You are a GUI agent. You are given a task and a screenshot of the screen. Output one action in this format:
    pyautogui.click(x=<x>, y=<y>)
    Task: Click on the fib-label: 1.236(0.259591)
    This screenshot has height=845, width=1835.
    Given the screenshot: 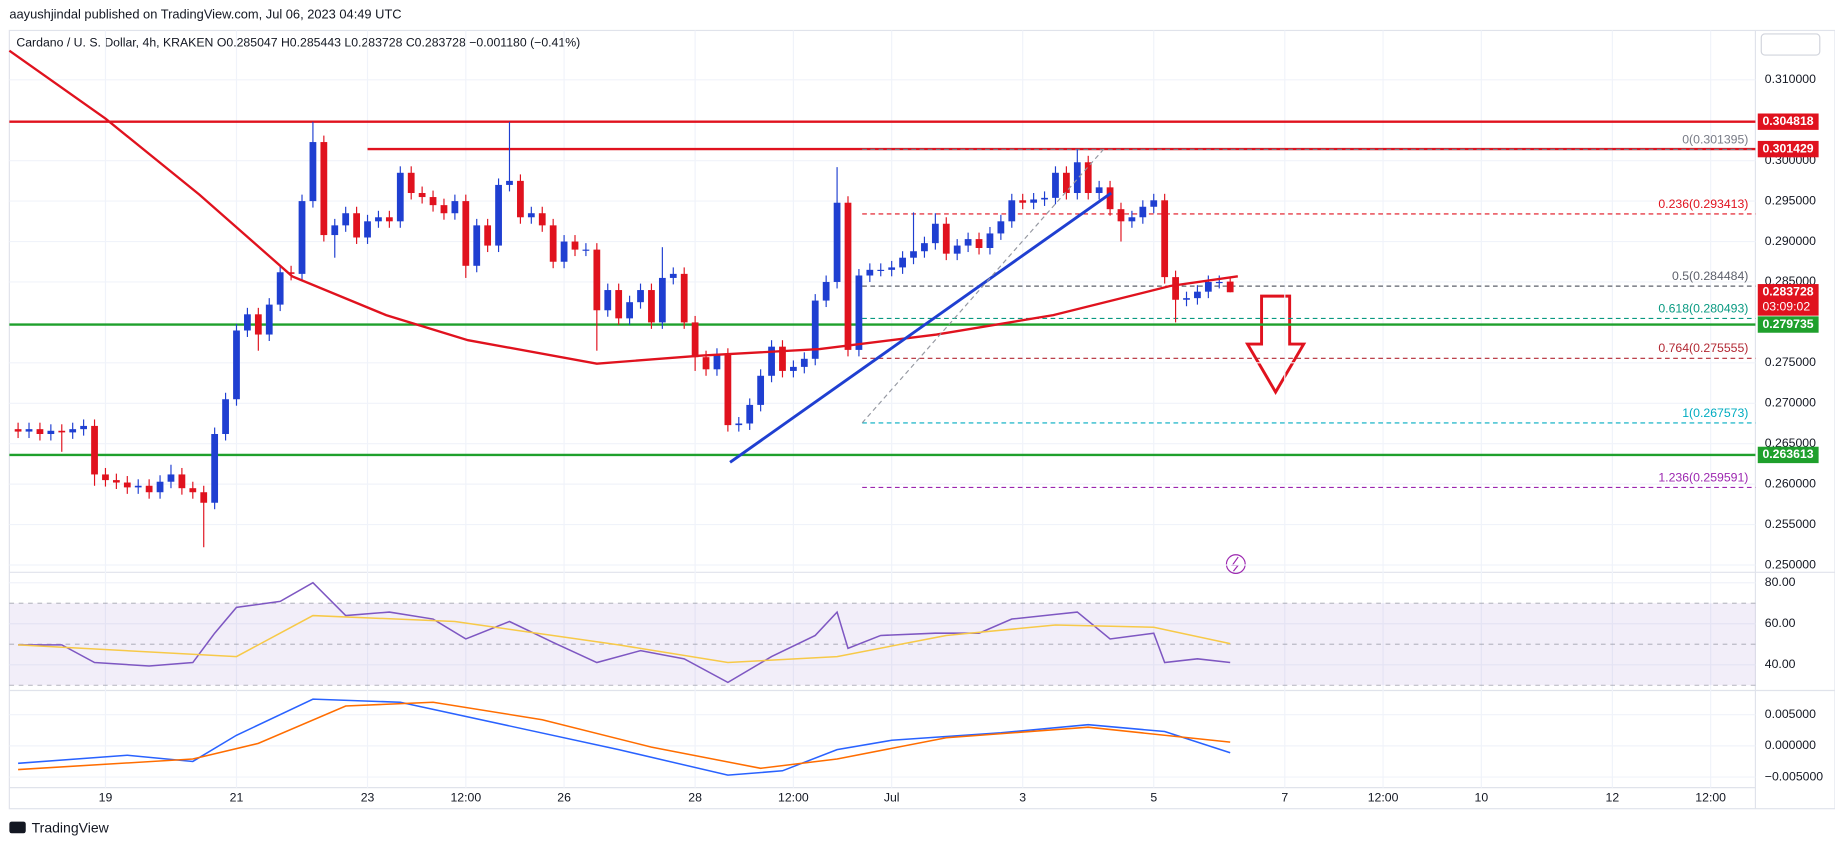 What is the action you would take?
    pyautogui.click(x=1703, y=477)
    